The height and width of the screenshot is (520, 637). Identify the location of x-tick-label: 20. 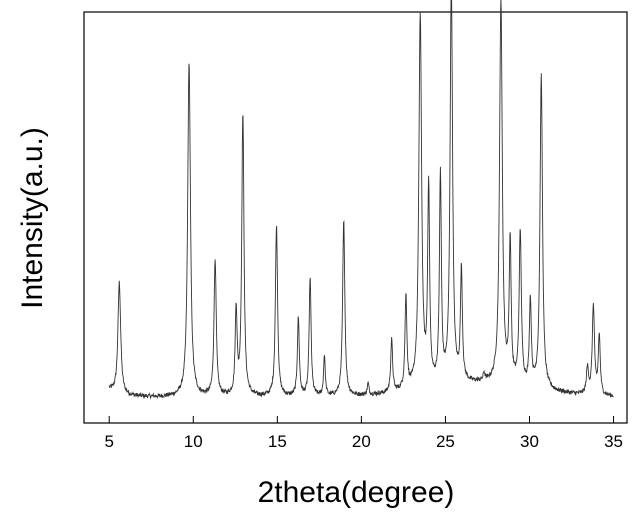
(361, 441).